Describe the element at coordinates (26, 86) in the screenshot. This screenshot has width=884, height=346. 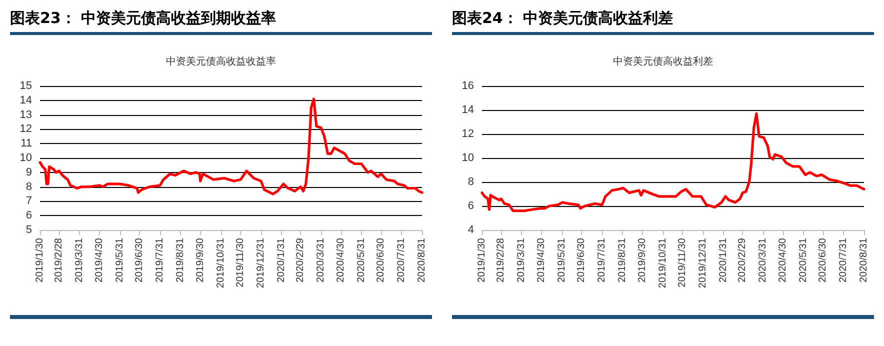
I see `y-tick-label: 15` at that location.